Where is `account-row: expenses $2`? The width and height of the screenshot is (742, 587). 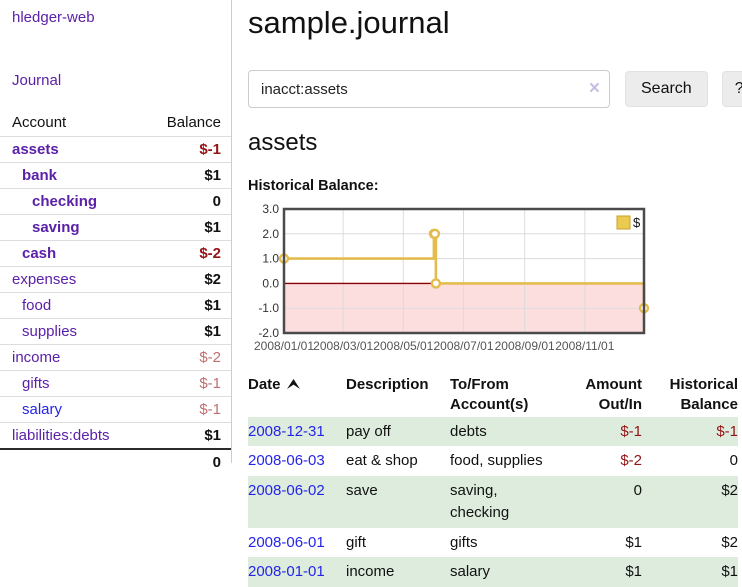 account-row: expenses $2 is located at coordinates (115, 279).